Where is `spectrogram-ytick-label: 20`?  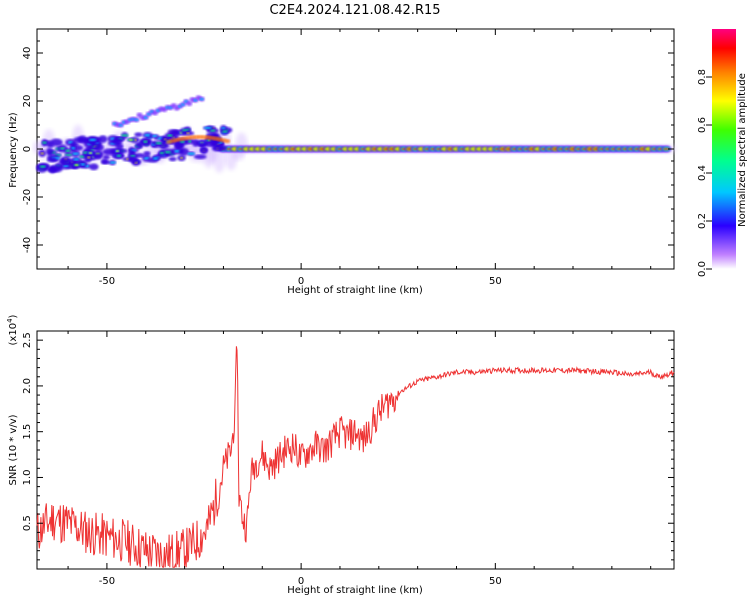 spectrogram-ytick-label: 20 is located at coordinates (27, 101).